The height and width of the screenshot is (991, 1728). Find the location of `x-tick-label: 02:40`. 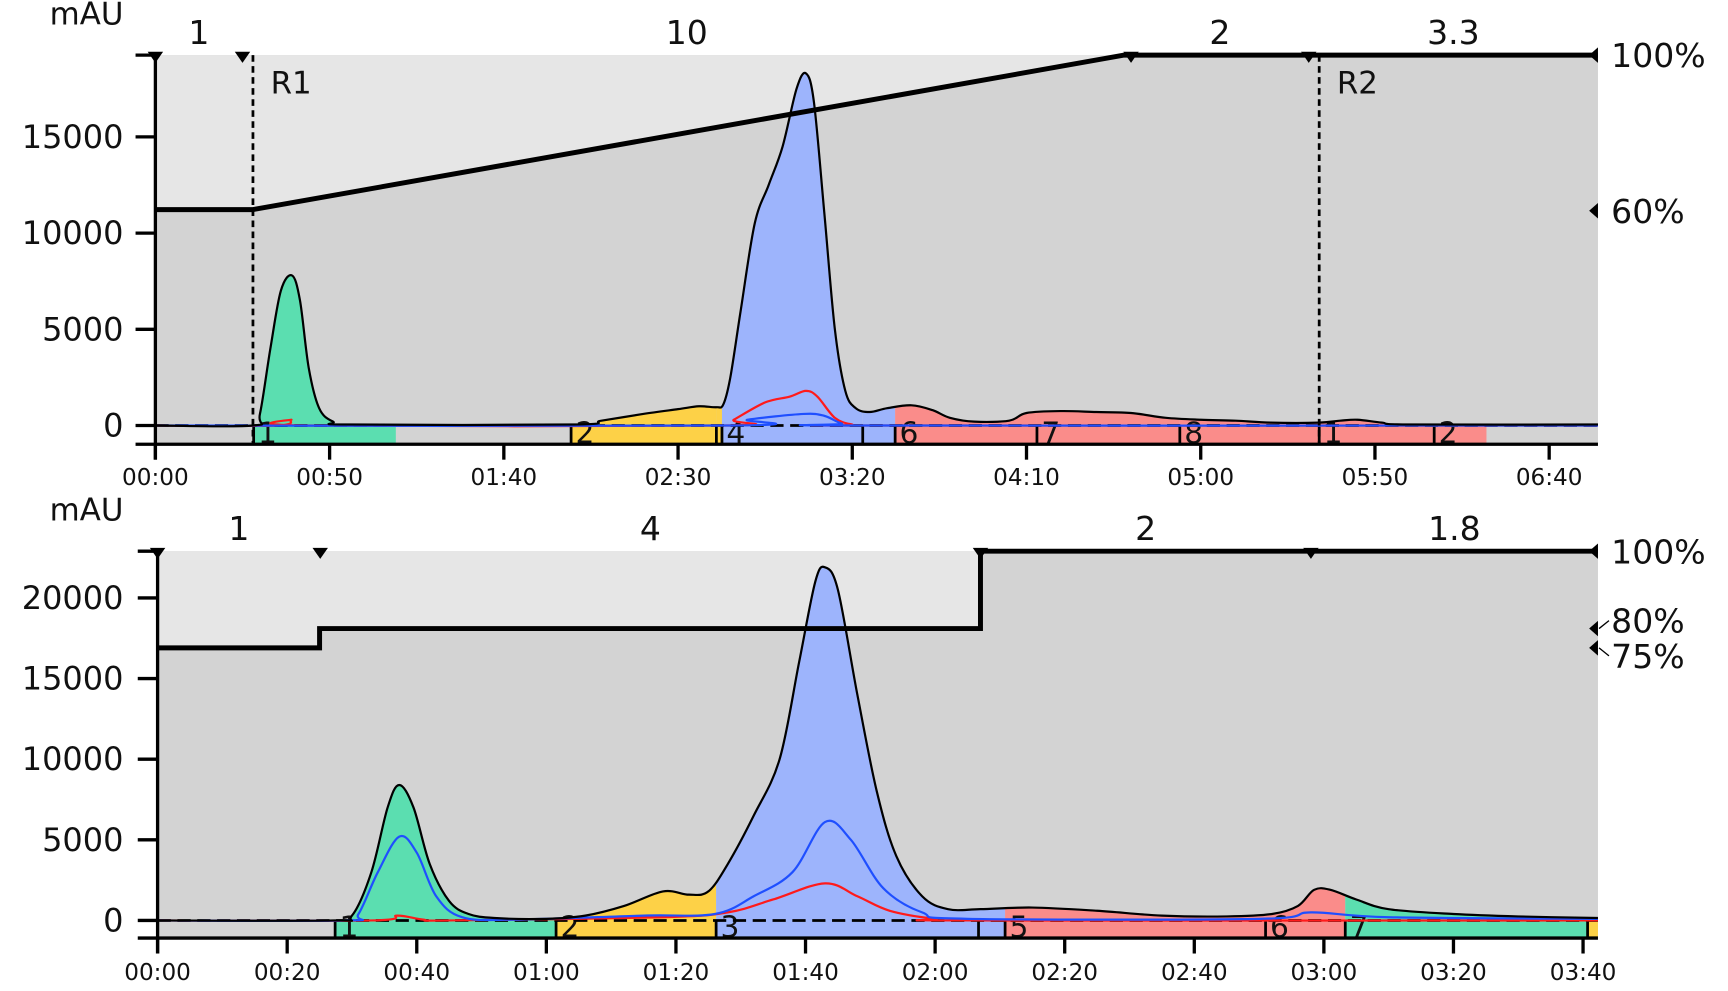

x-tick-label: 02:40 is located at coordinates (1194, 973).